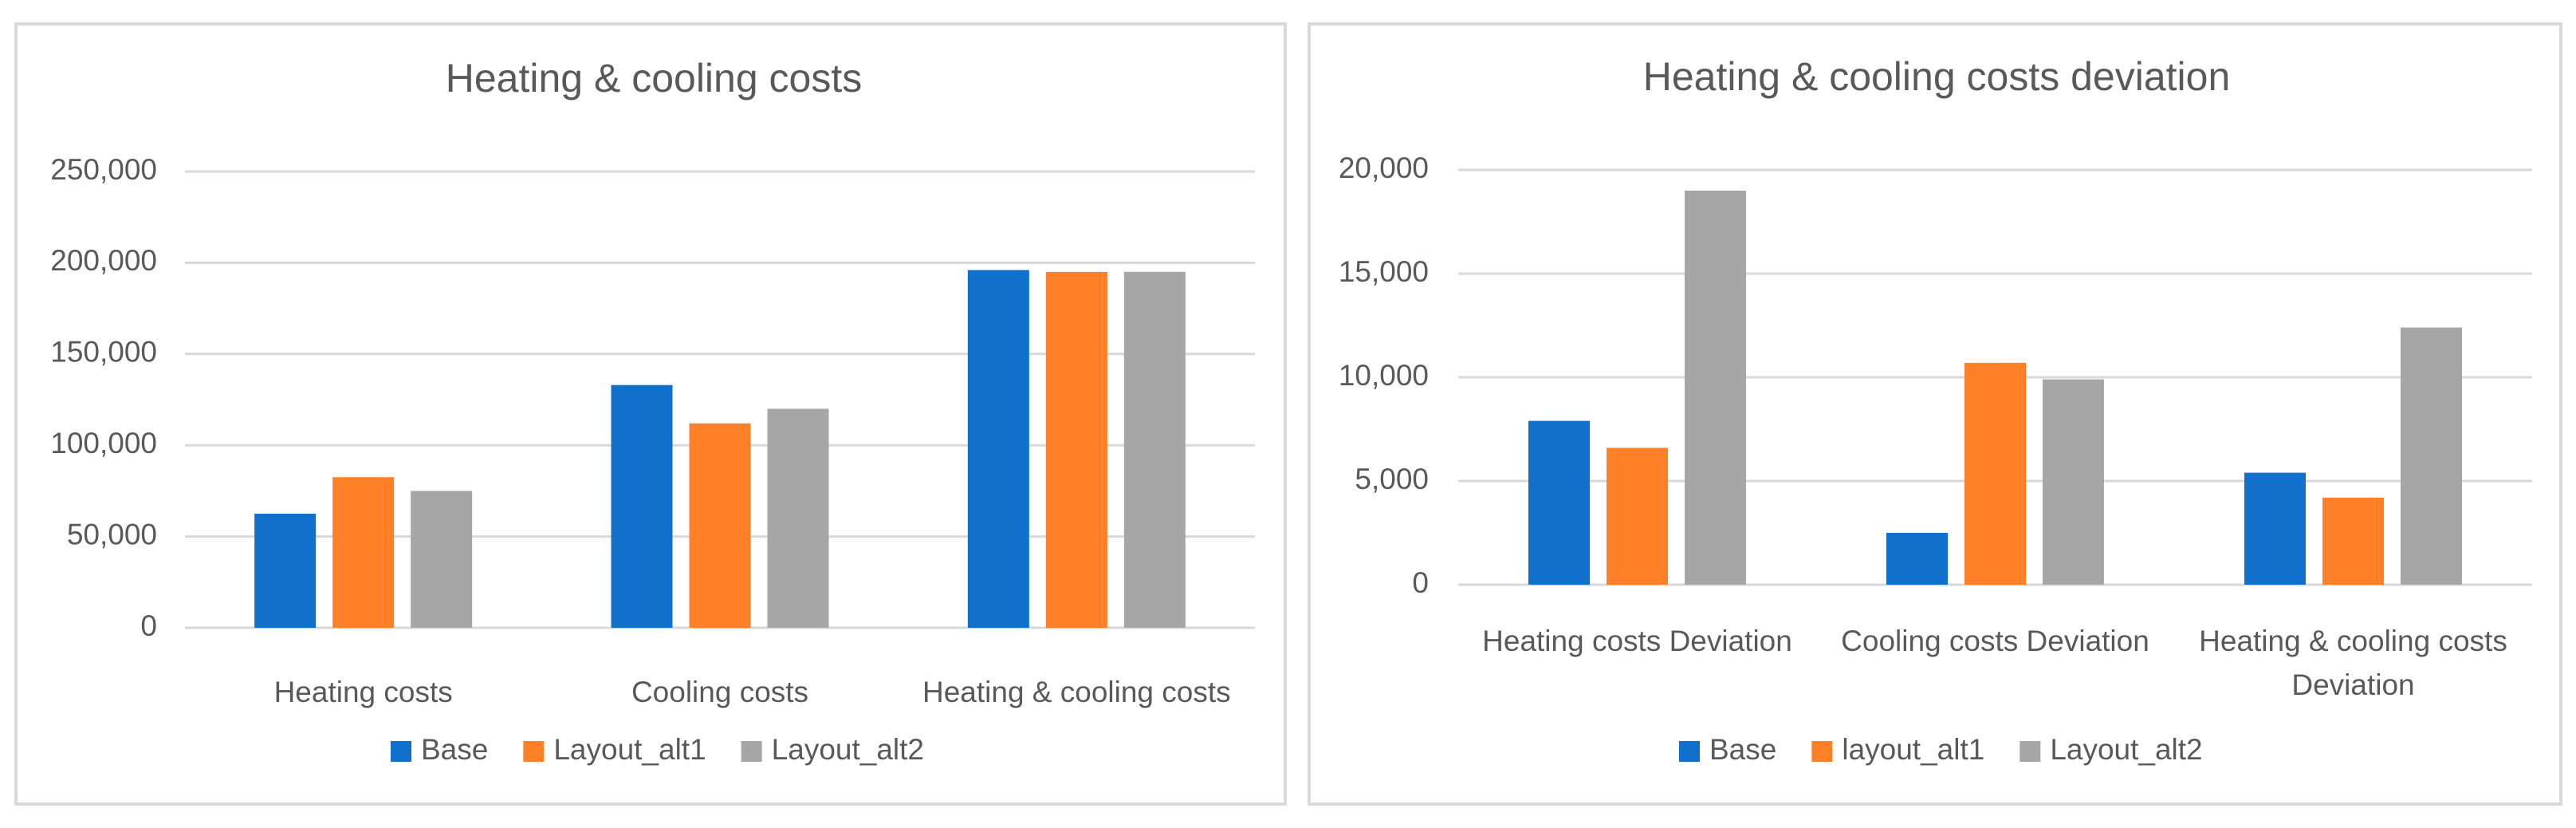  Describe the element at coordinates (751, 751) in the screenshot. I see `chart1-legend-swatch-layout-alt2` at that location.